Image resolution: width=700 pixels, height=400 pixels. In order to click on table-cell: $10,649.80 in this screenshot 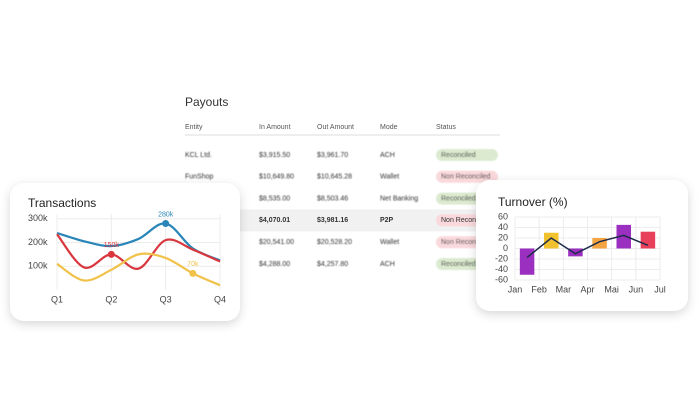, I will do `click(276, 177)`.